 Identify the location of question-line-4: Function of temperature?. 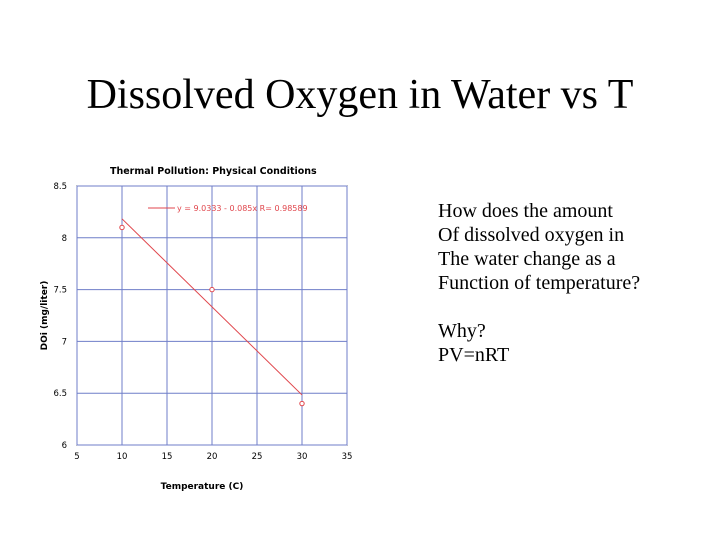
(539, 283).